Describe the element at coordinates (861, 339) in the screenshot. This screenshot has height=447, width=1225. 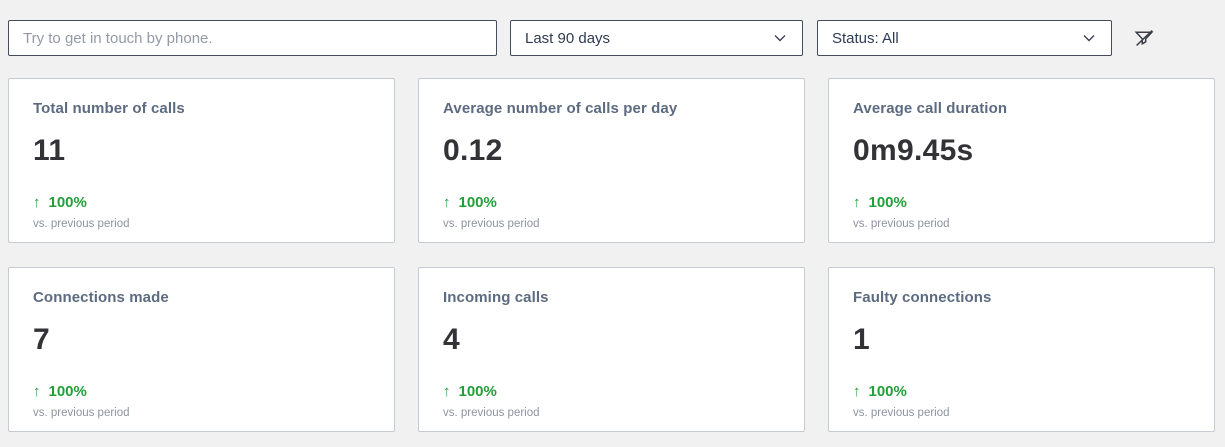
I see `card-value: 1` at that location.